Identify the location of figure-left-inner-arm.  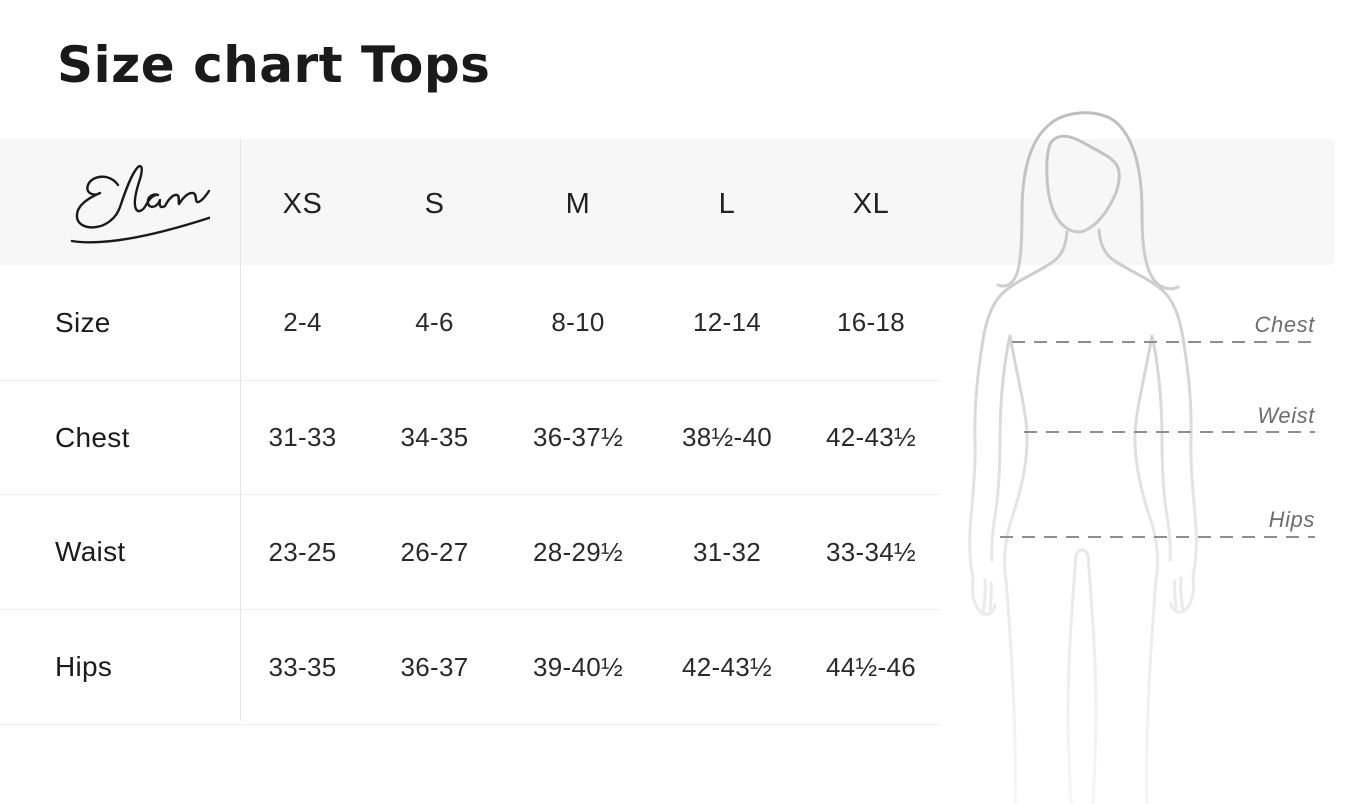
(1001, 448).